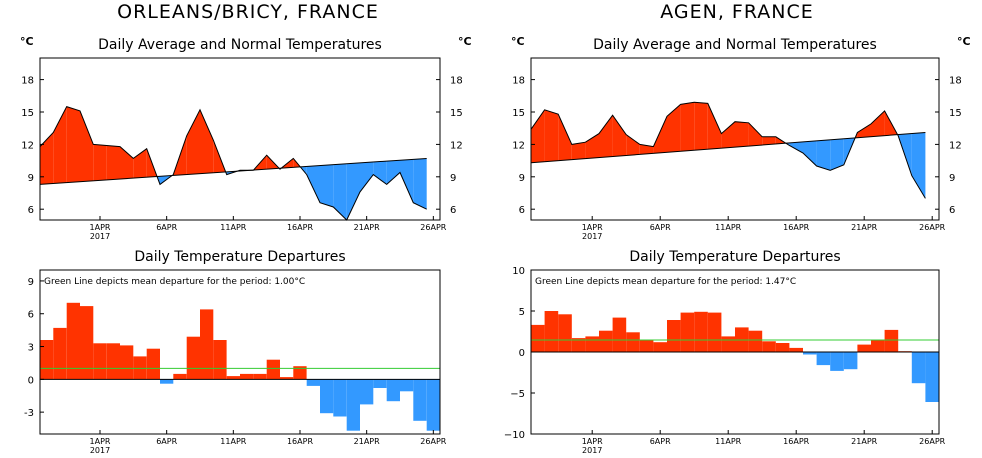 The width and height of the screenshot is (982, 458). What do you see at coordinates (517, 394) in the screenshot?
I see `y-tick-label-left: −5` at bounding box center [517, 394].